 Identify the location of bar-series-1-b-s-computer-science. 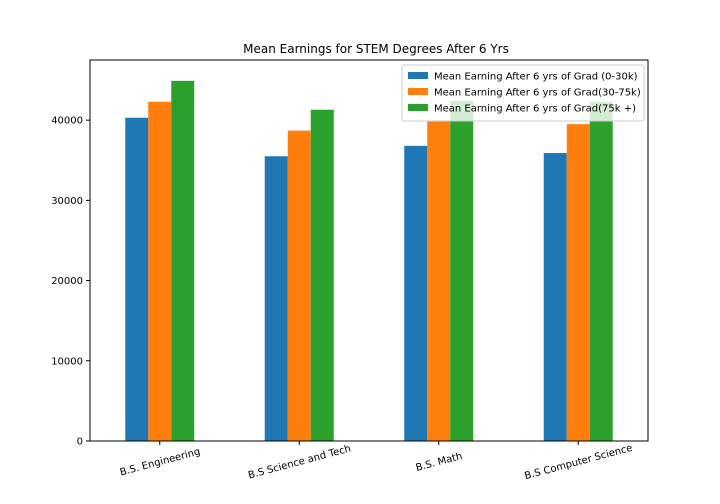
(555, 297).